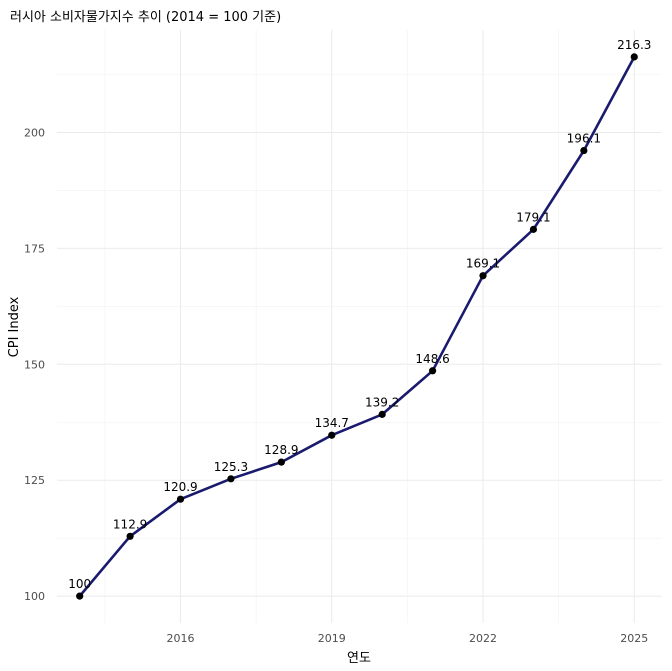 The width and height of the screenshot is (672, 671). I want to click on y-tick-label: 125, so click(34, 480).